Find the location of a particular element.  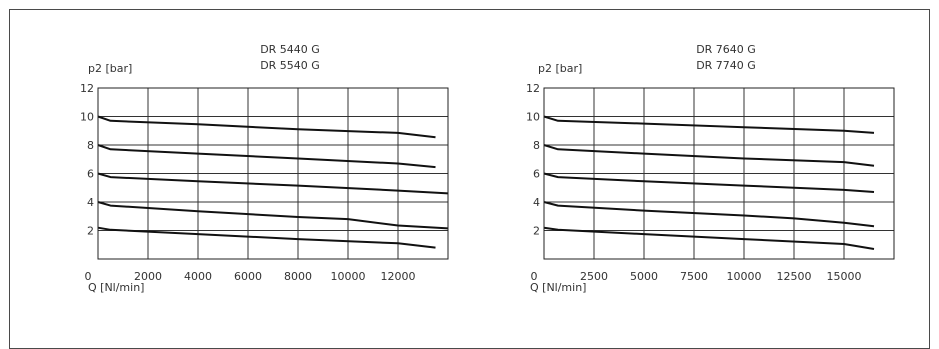

x-tick-label: 7500 is located at coordinates (694, 276).